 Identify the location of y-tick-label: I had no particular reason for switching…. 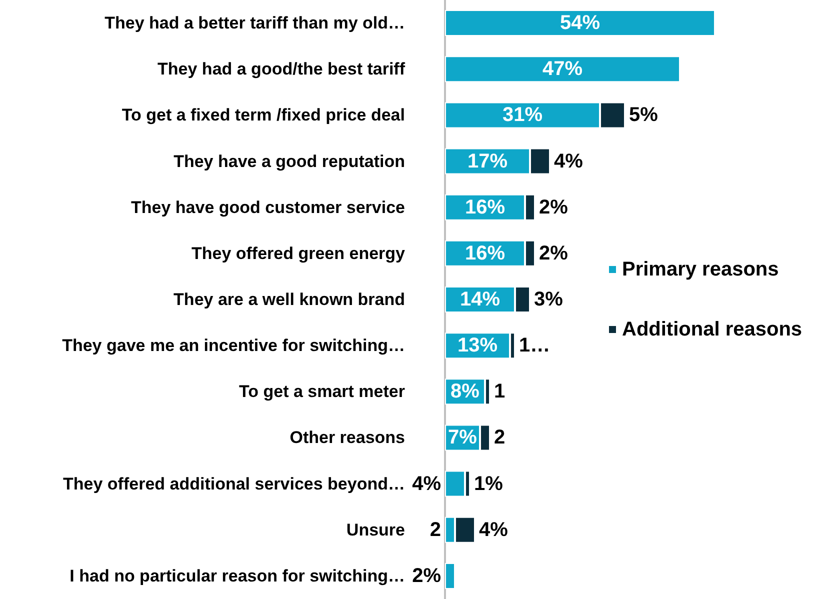
(237, 576).